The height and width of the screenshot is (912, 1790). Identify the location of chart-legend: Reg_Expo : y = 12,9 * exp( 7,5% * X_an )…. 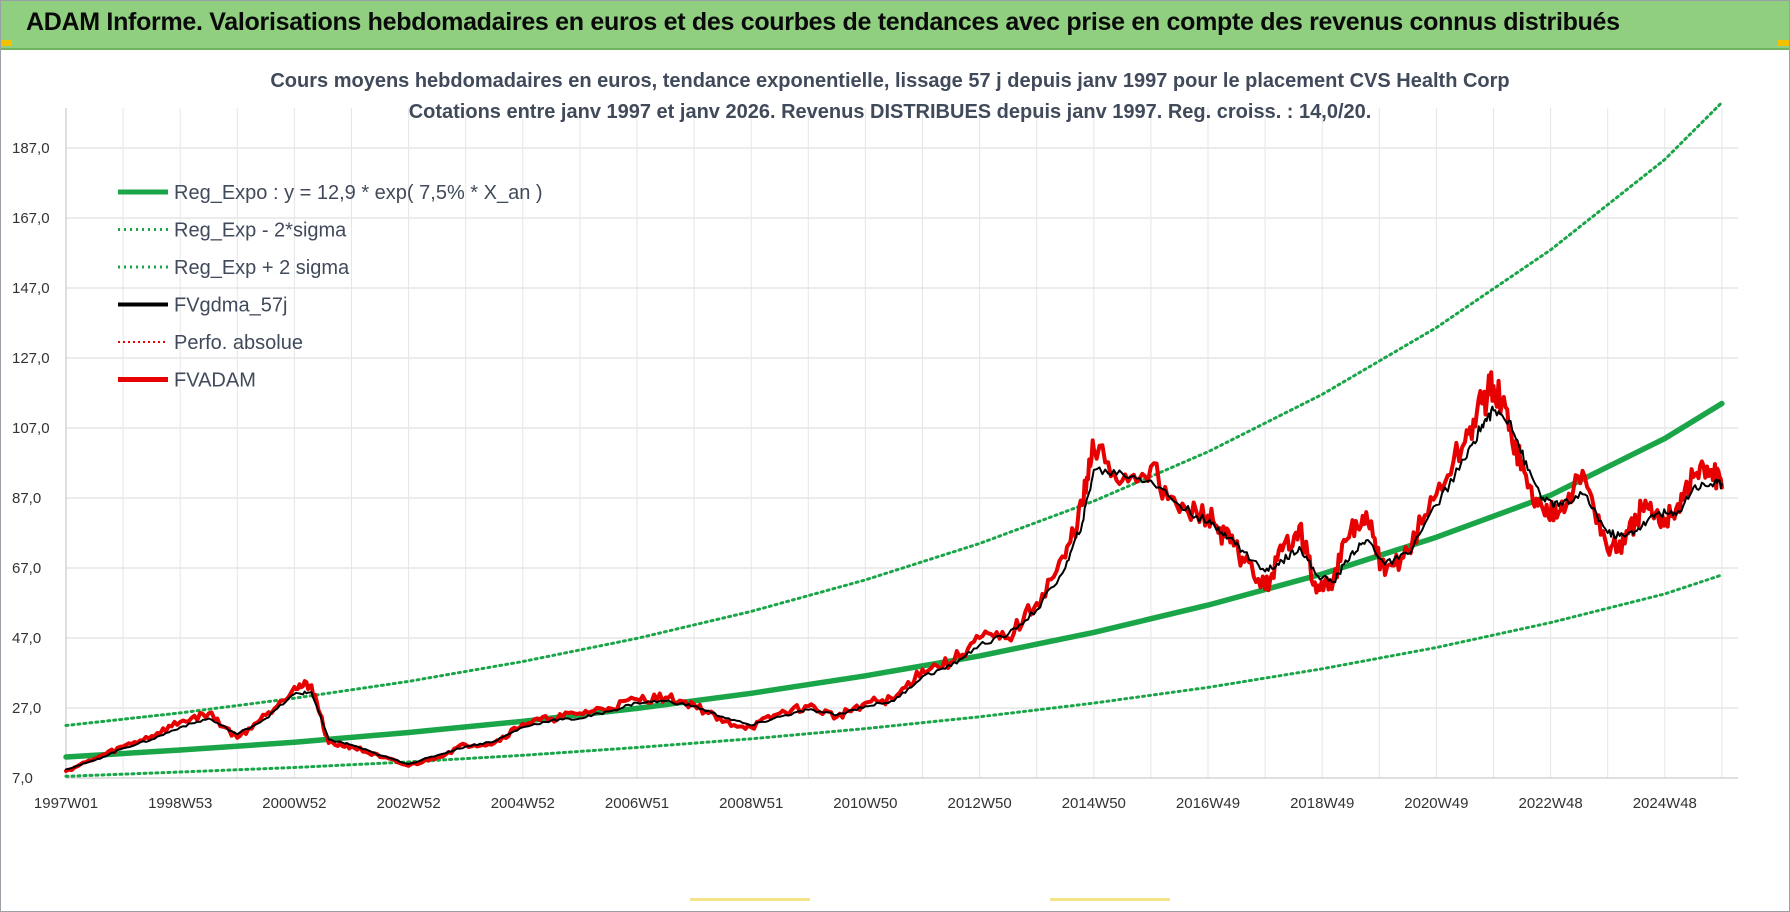
(330, 287).